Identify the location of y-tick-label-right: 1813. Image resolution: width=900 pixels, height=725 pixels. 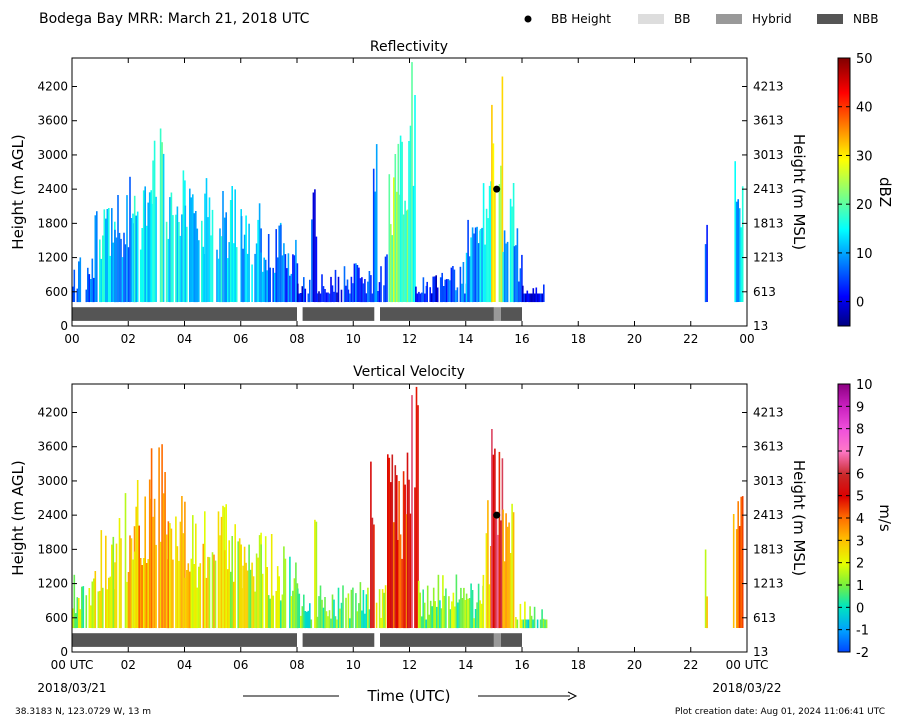
(768, 223).